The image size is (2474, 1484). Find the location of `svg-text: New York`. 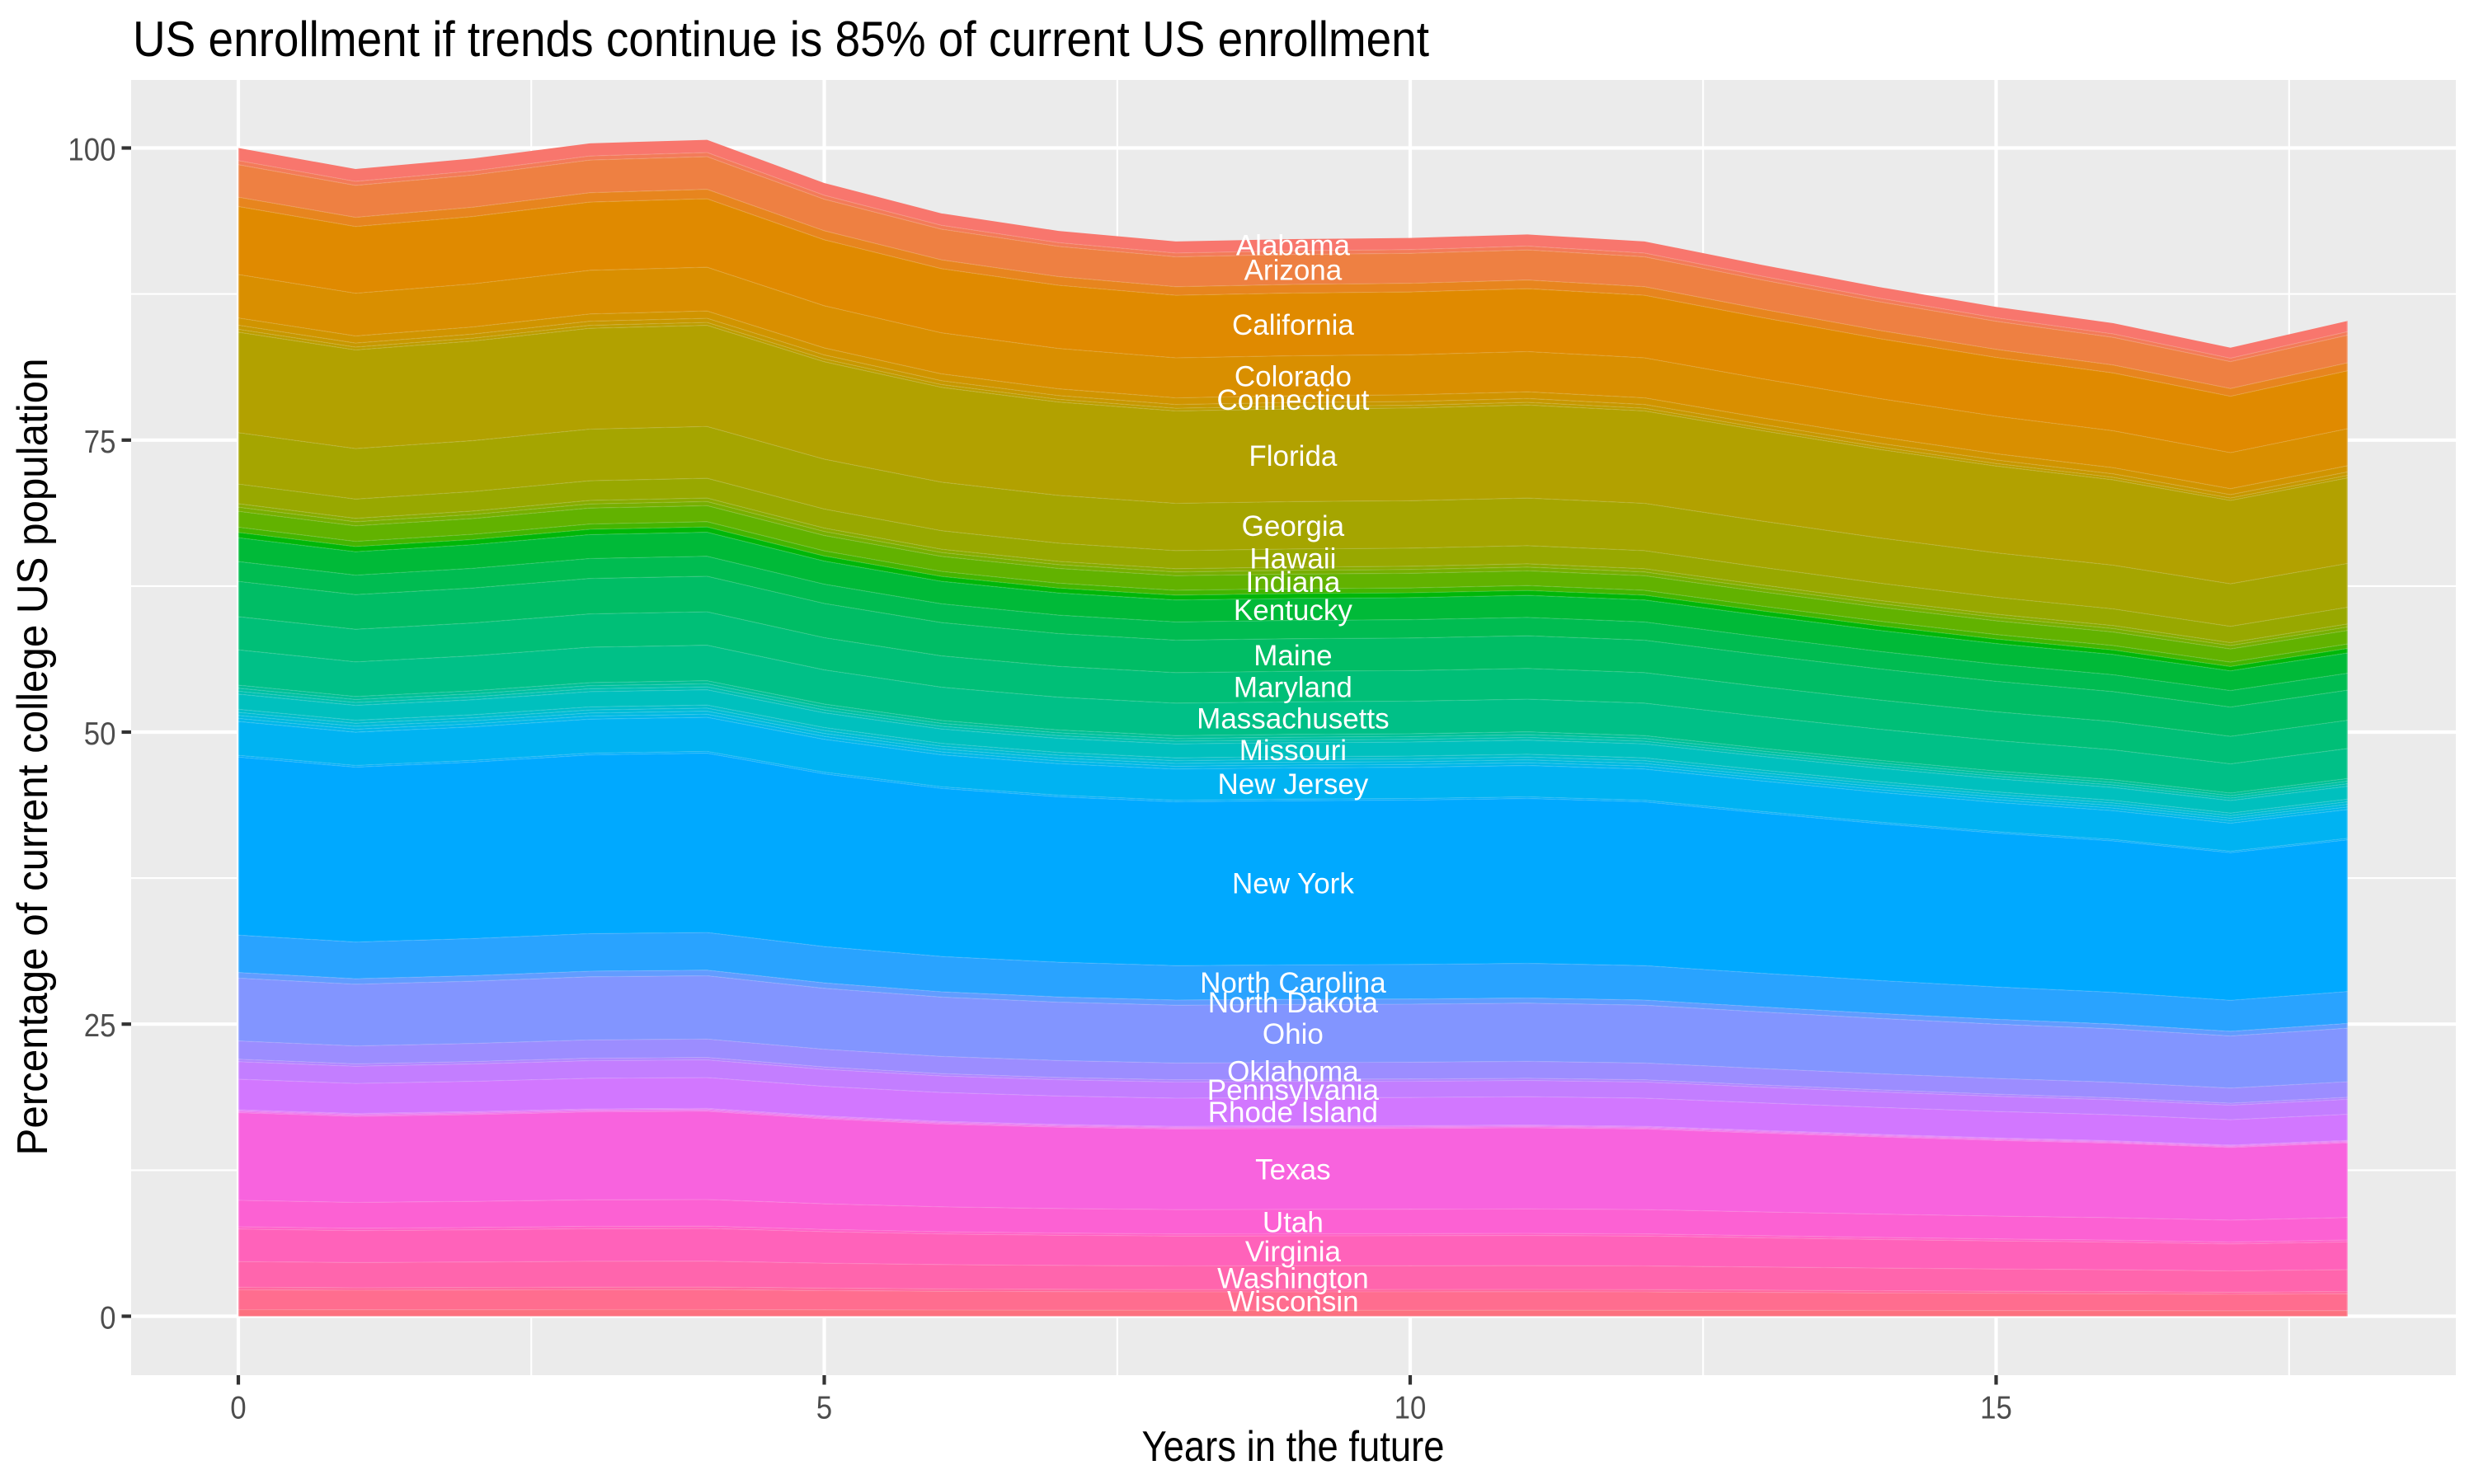

svg-text: New York is located at coordinates (1293, 883).